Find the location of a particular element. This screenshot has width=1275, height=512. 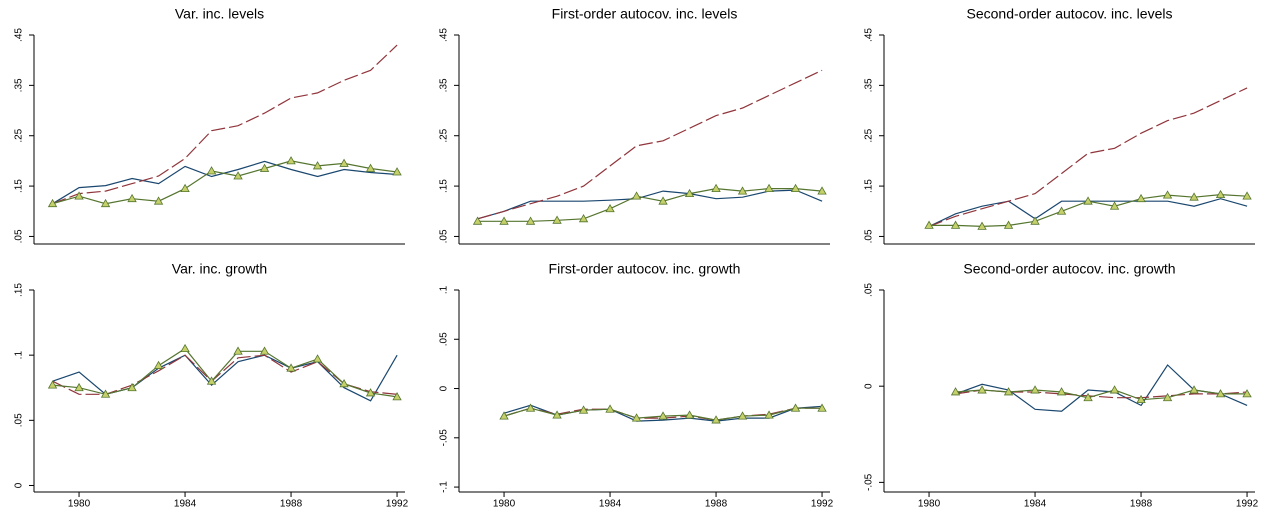

y-tick-label: -.05 is located at coordinates (869, 482).